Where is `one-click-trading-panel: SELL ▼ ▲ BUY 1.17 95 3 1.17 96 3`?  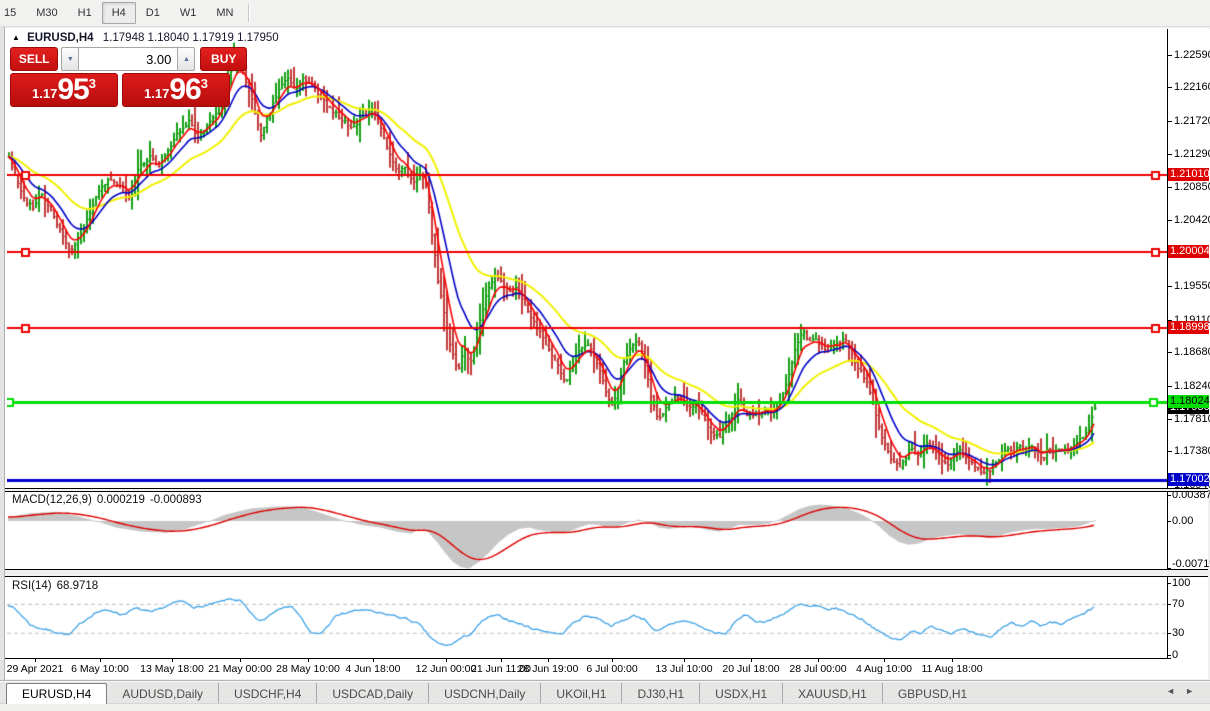 one-click-trading-panel: SELL ▼ ▲ BUY 1.17 95 3 1.17 96 3 is located at coordinates (128, 77).